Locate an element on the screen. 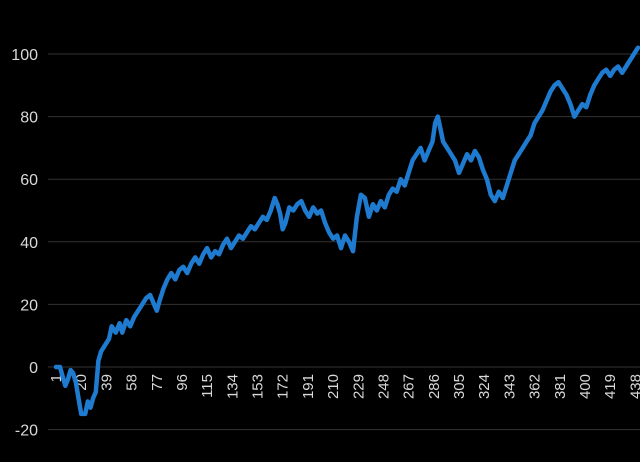  y-tick-label: 60 is located at coordinates (29, 180).